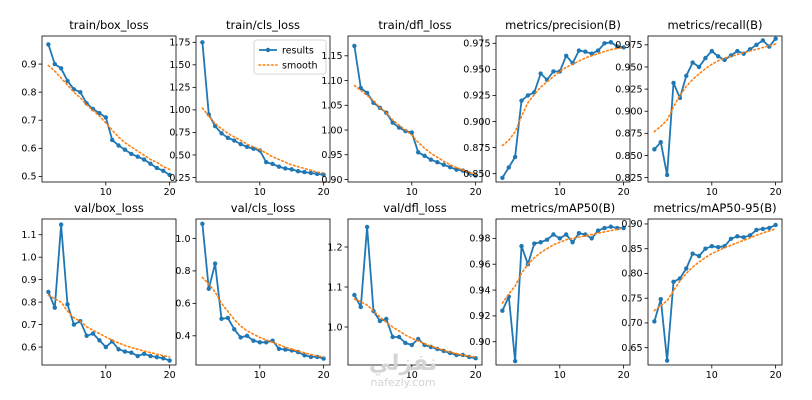 This screenshot has width=812, height=400. I want to click on panel-title: metrics/precision(B), so click(563, 25).